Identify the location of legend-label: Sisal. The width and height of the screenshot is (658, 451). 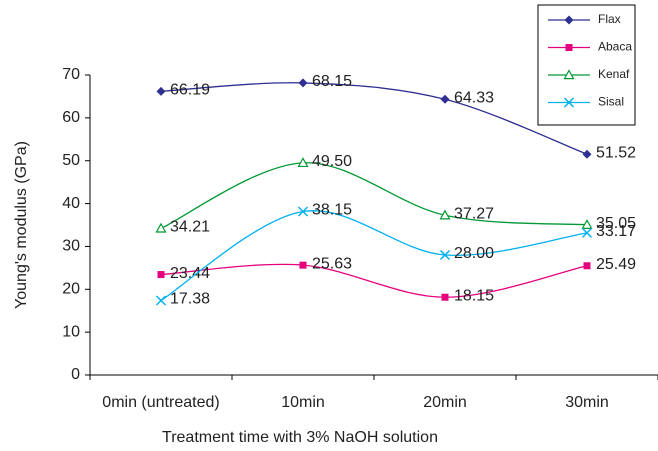
(611, 102).